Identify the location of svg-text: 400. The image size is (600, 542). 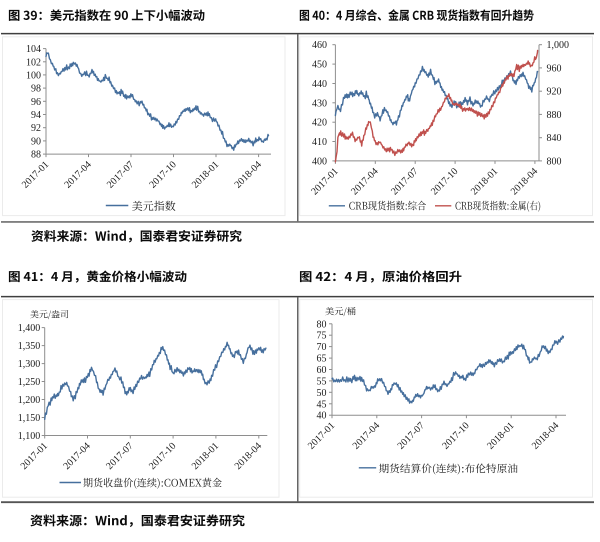
(319, 161).